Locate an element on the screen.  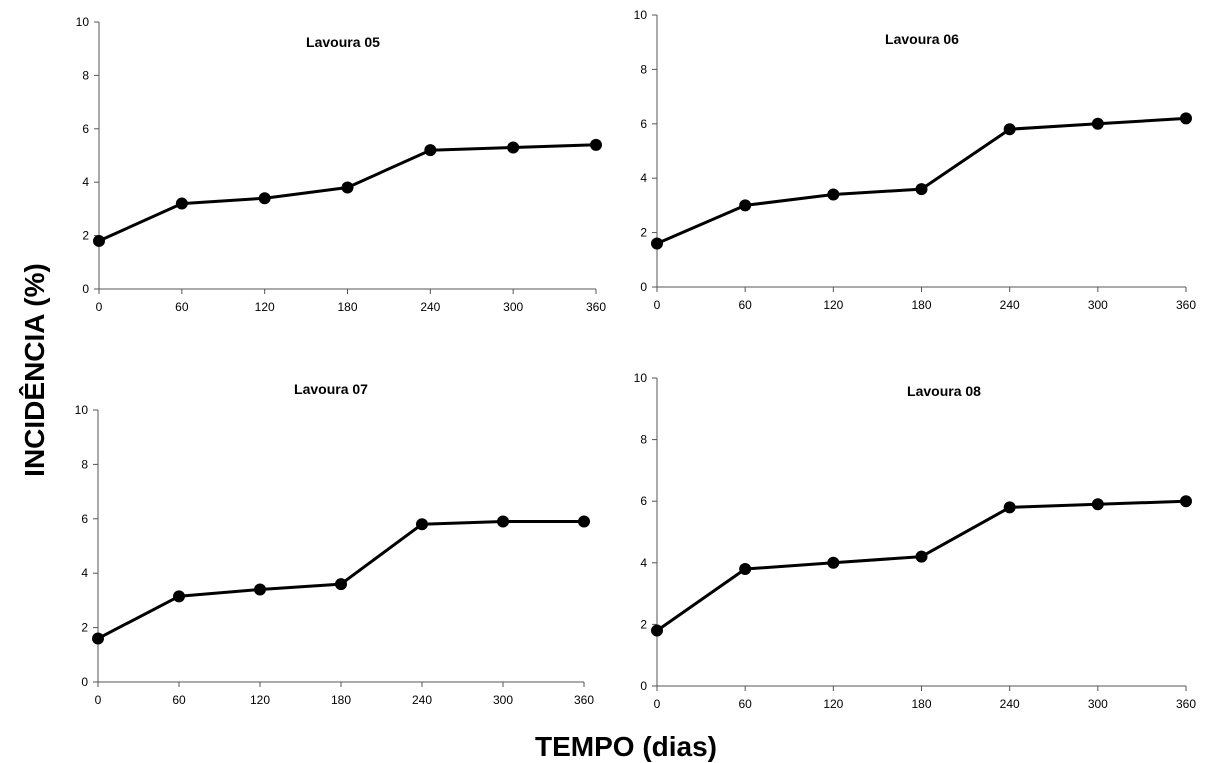
x-axis-label: TEMPO (dias) is located at coordinates (626, 746).